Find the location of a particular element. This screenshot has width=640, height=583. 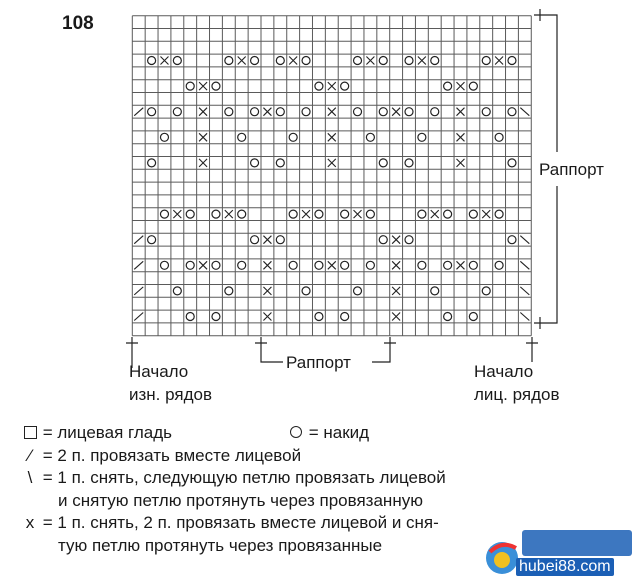

repeat-start-marker is located at coordinates (269, 350).